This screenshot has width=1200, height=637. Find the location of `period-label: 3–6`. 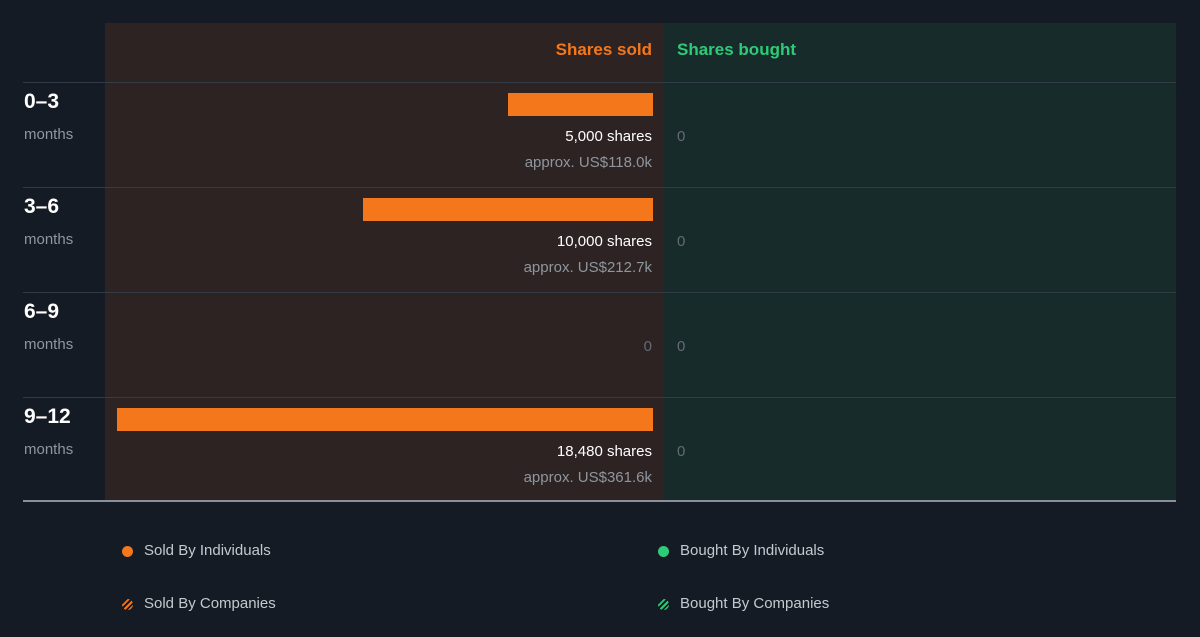

period-label: 3–6 is located at coordinates (42, 206).